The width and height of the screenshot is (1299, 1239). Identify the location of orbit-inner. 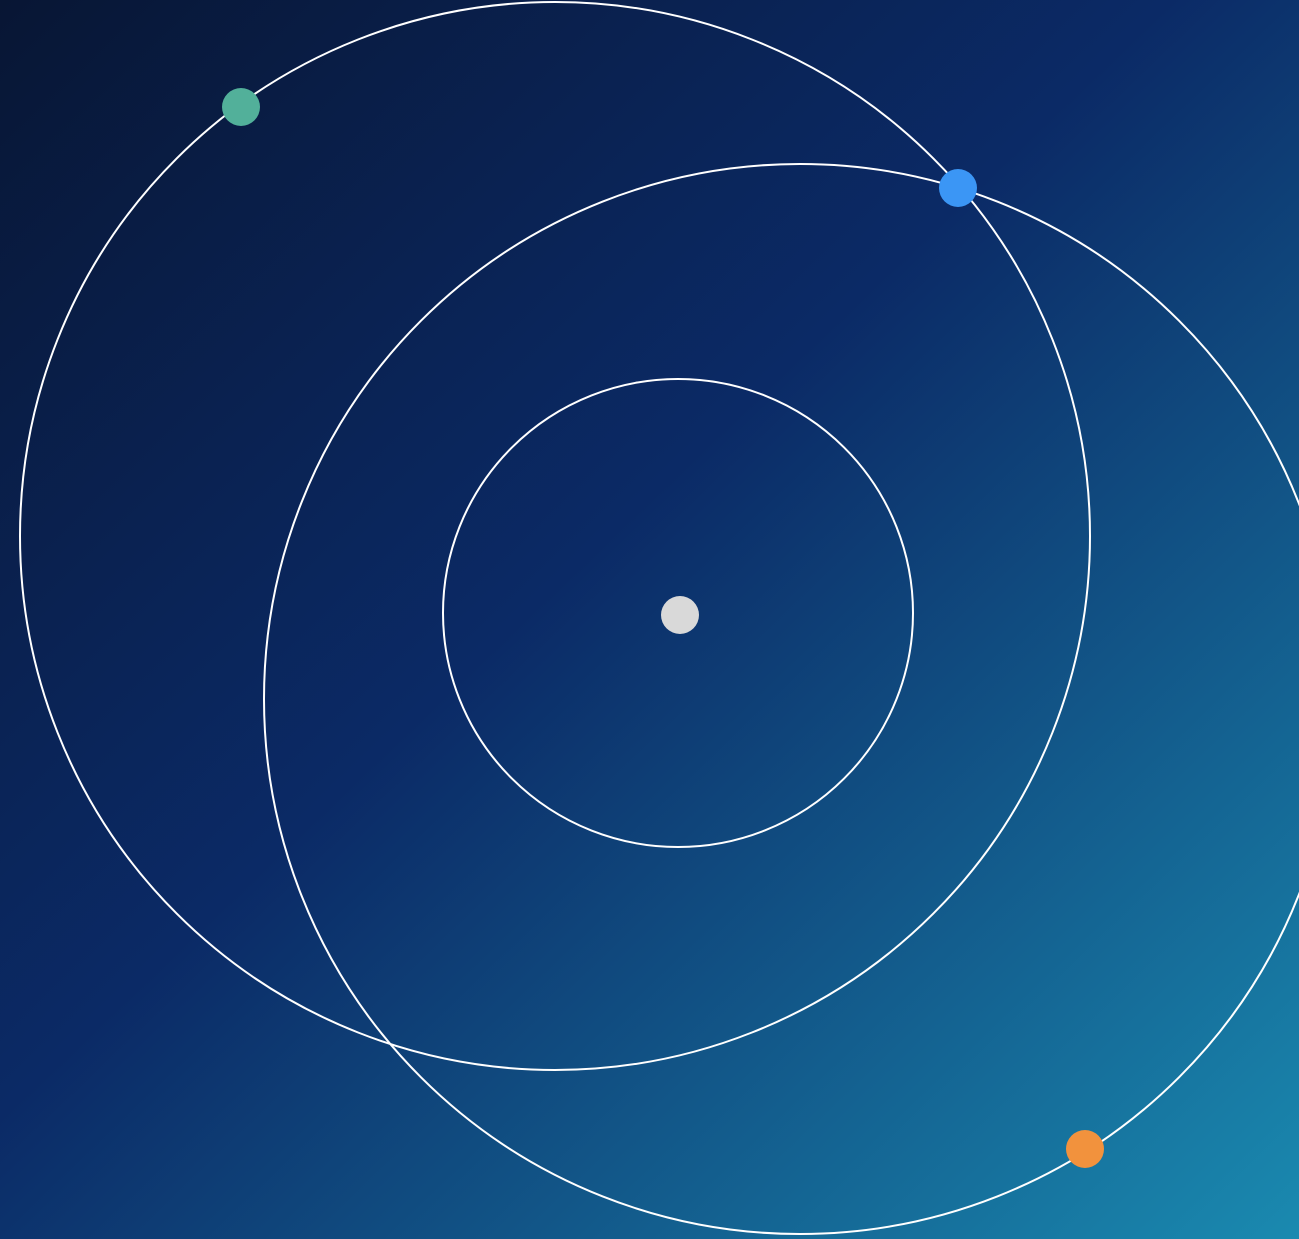
(678, 613).